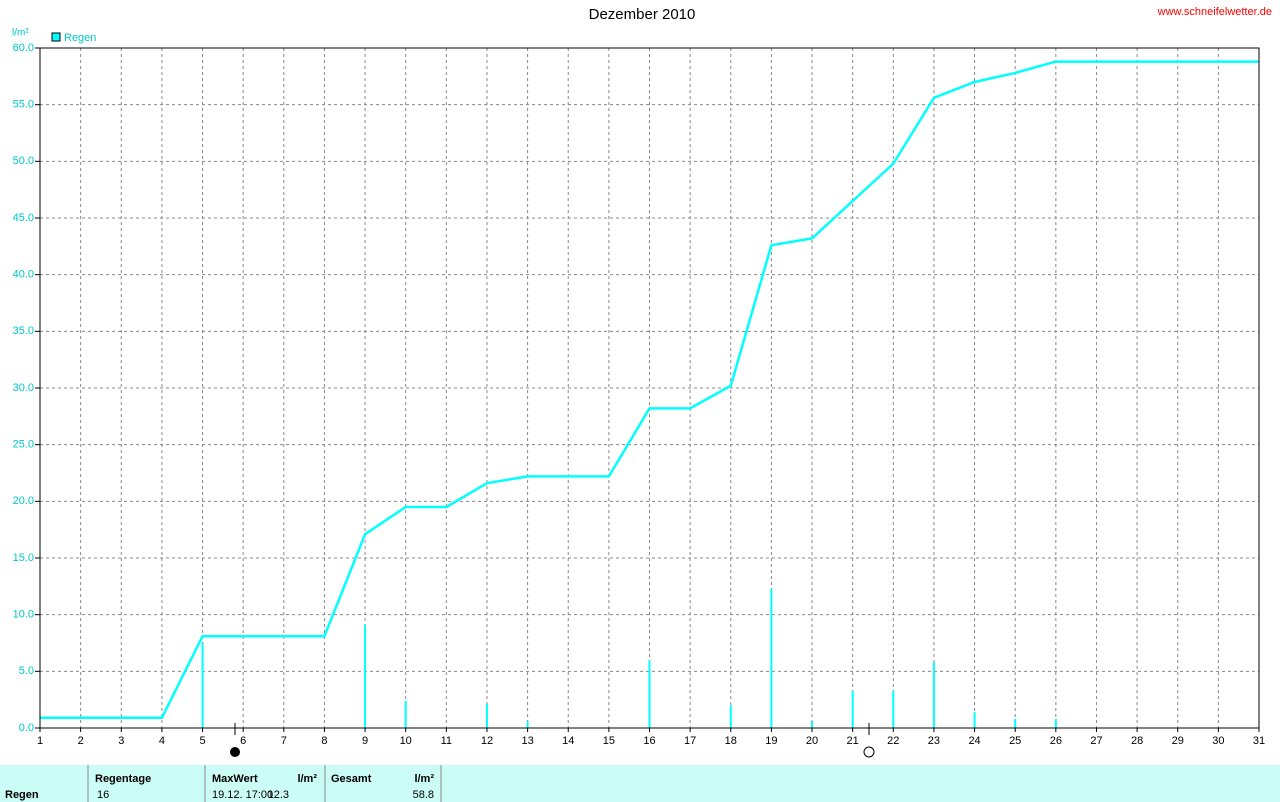 This screenshot has height=802, width=1280. What do you see at coordinates (487, 741) in the screenshot?
I see `x-tick-label: 12` at bounding box center [487, 741].